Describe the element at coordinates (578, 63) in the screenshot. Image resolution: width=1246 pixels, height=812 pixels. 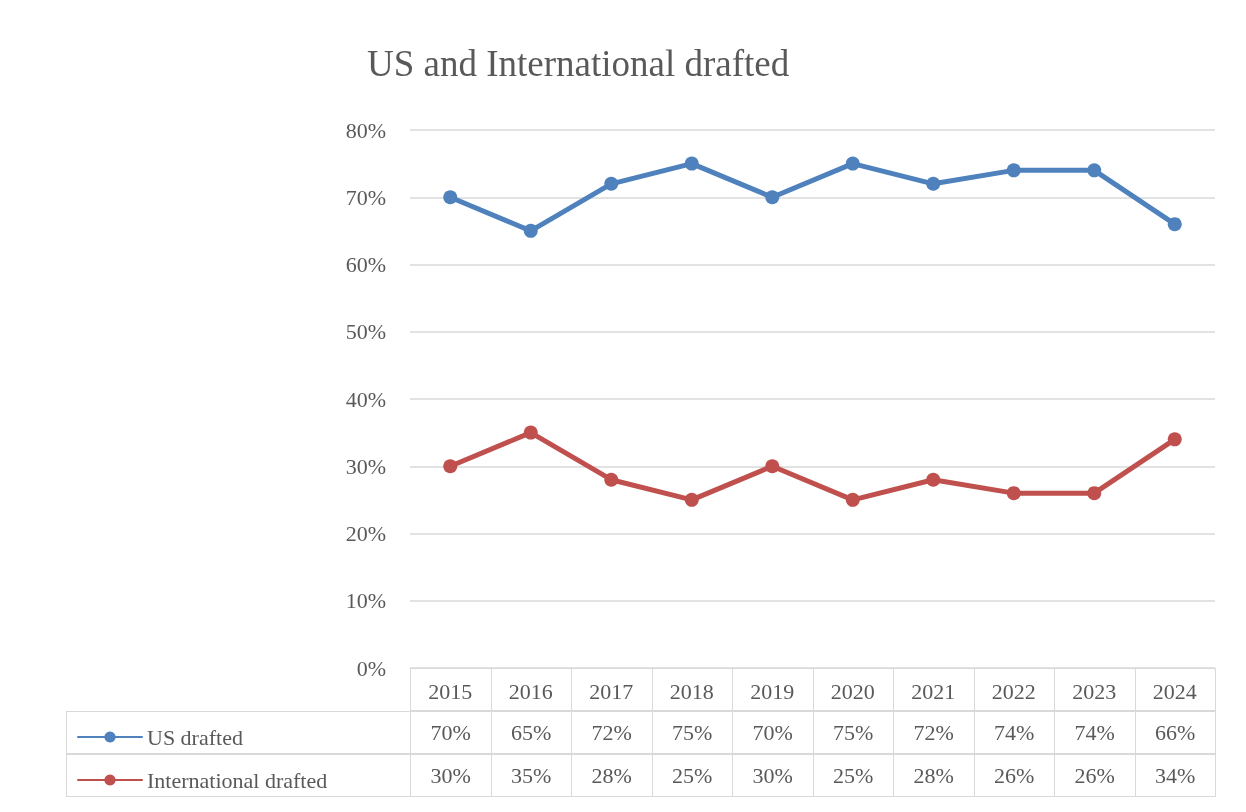
I see `chart-title: US and International drafted` at that location.